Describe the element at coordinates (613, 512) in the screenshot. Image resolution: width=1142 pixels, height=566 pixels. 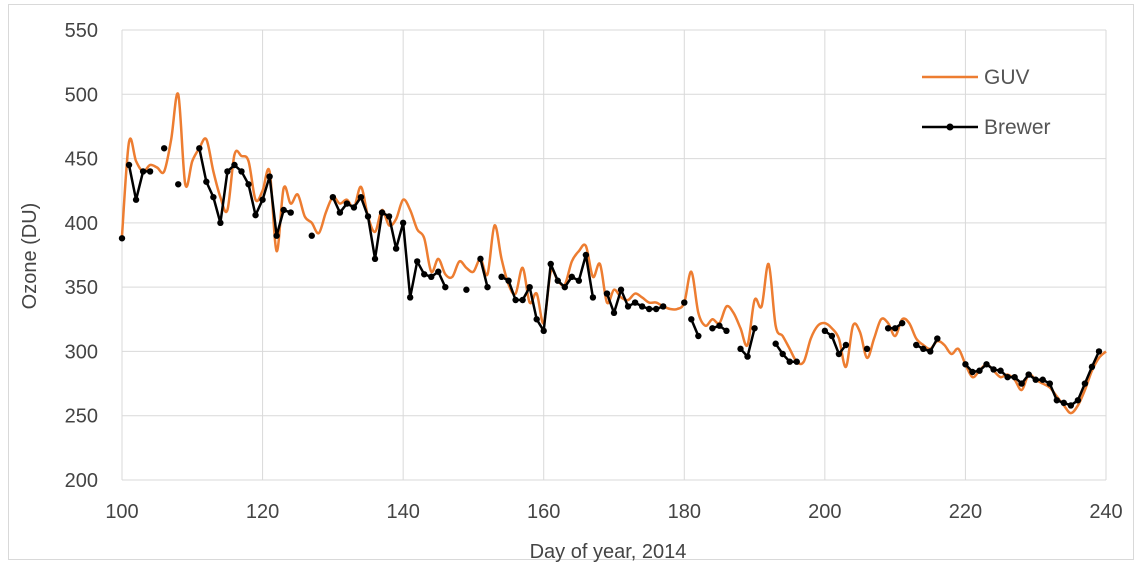
I see `x-tick-labels: 100 120 140 160 180 200 220 240` at that location.